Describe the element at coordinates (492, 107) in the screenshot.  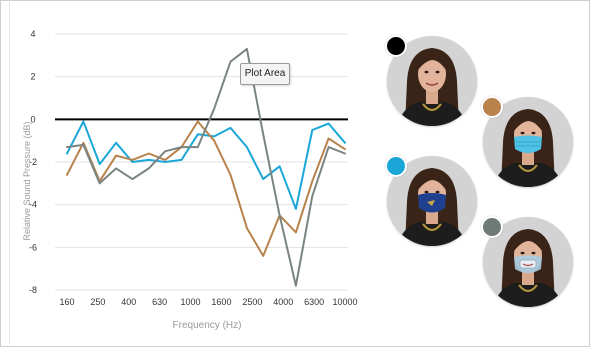
I see `legend-dot-brown` at that location.